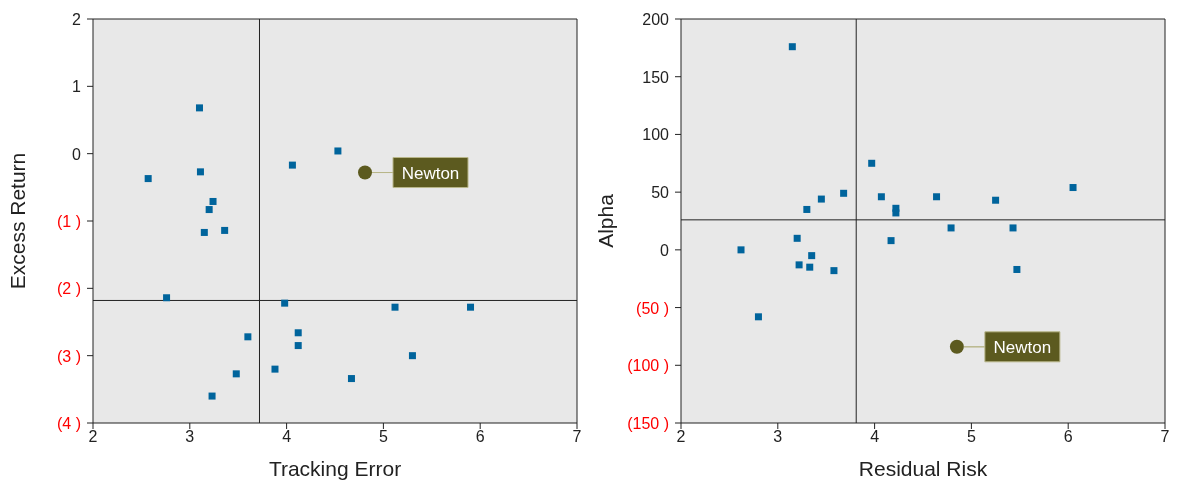  What do you see at coordinates (69, 221) in the screenshot?
I see `y-tick-label: (1 )` at bounding box center [69, 221].